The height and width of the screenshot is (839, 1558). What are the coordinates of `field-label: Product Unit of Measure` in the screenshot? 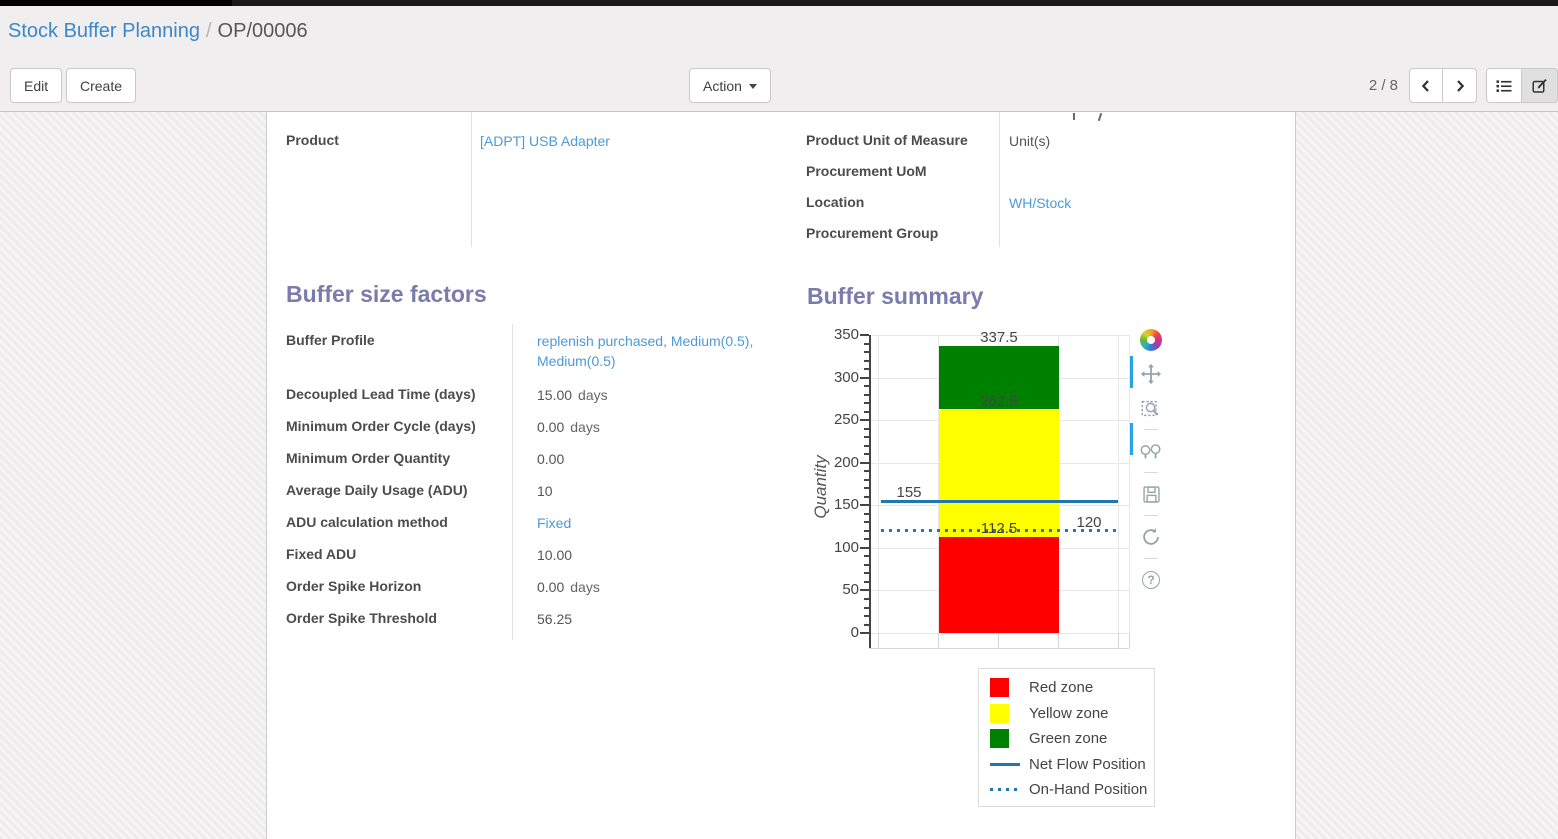 It's located at (887, 140).